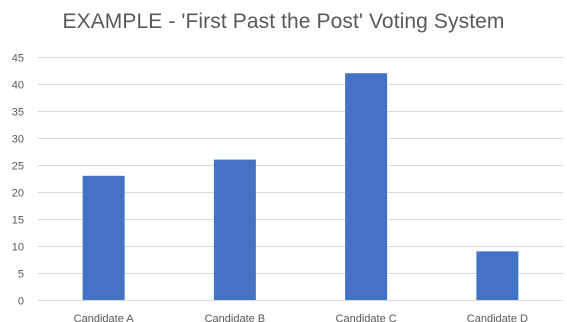  Describe the element at coordinates (366, 317) in the screenshot. I see `x-tick-label: Candidate C` at that location.